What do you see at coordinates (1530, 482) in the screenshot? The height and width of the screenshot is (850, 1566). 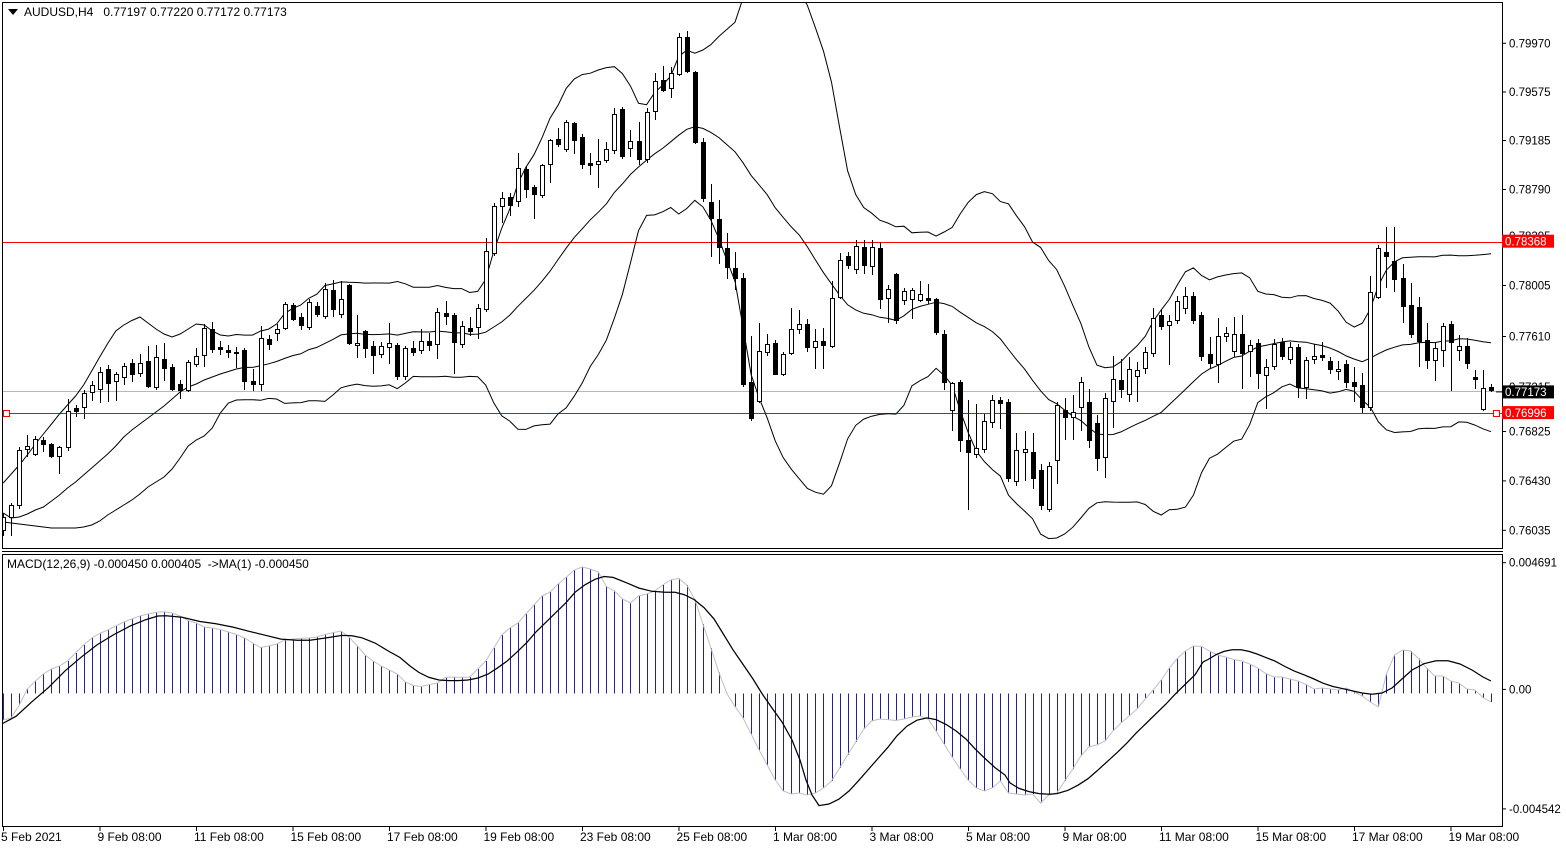 I see `svg-text: 0.76430` at bounding box center [1530, 482].